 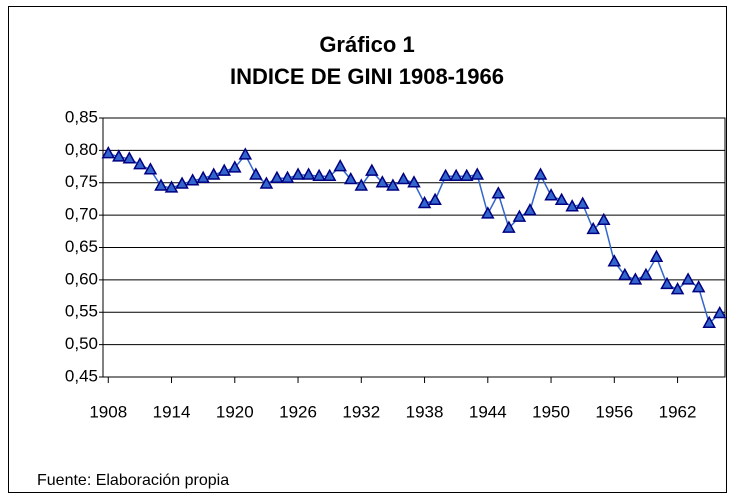 What do you see at coordinates (81, 278) in the screenshot?
I see `y-tick-label: 0,60` at bounding box center [81, 278].